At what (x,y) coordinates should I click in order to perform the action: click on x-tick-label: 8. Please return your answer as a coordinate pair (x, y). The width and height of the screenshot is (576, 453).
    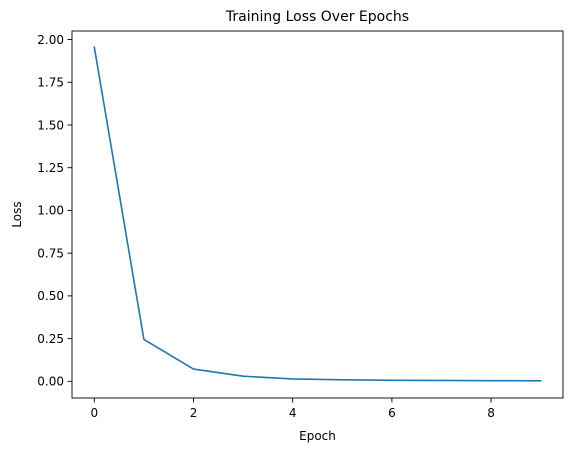
    Looking at the image, I should click on (491, 413).